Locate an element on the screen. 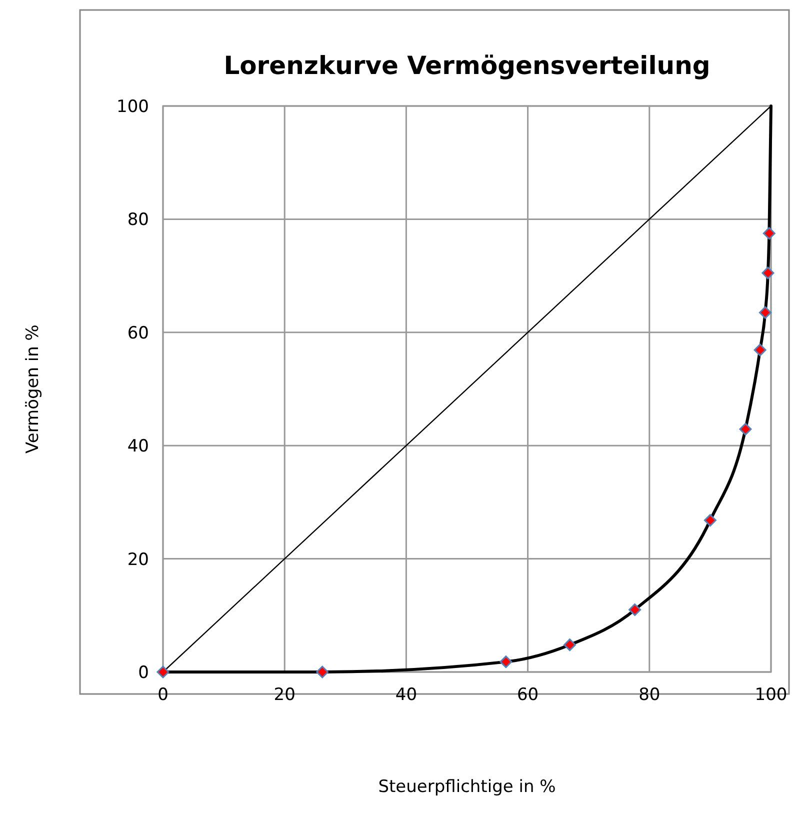 The image size is (799, 820). y-tick-label: 40 is located at coordinates (138, 446).